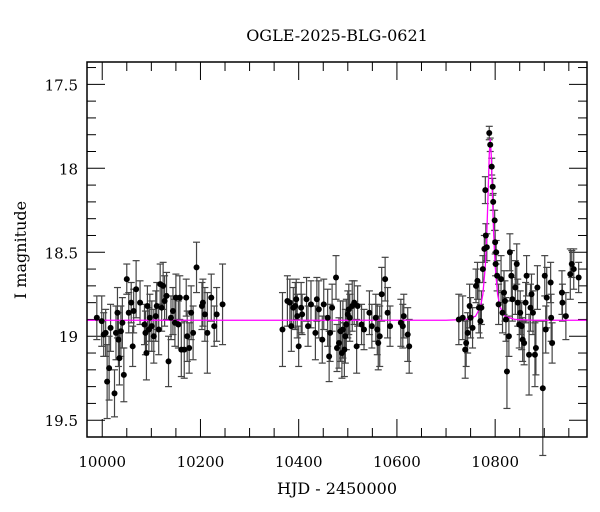 This screenshot has height=512, width=600. Describe the element at coordinates (61, 85) in the screenshot. I see `y-tick-label: 17.5` at that location.